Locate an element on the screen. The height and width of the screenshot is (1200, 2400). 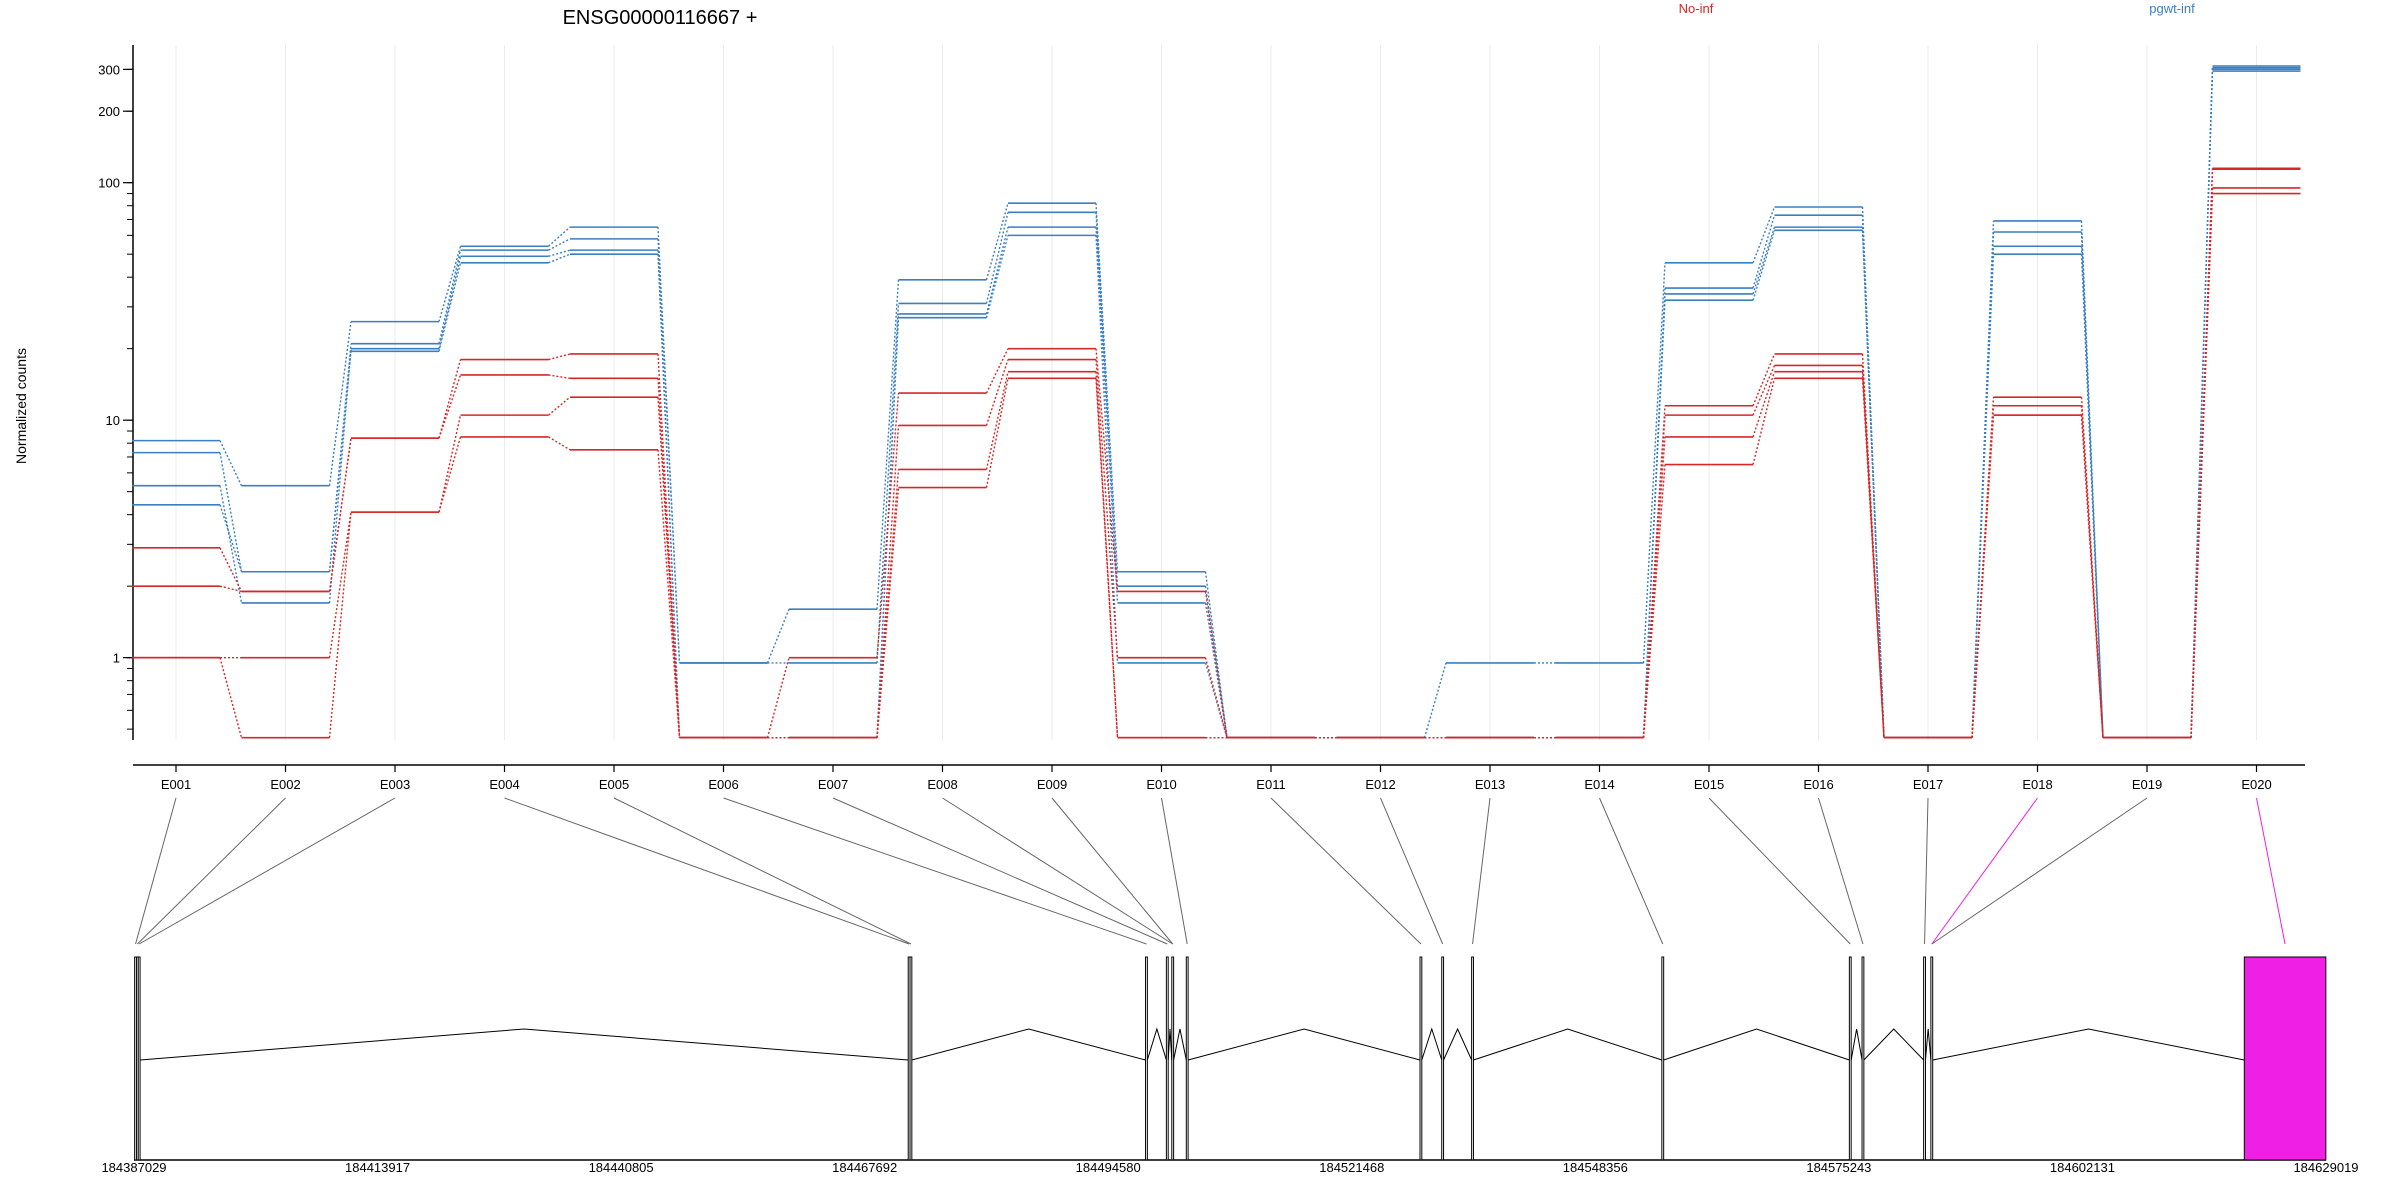
mapping-line-e019 is located at coordinates (2039, 871).